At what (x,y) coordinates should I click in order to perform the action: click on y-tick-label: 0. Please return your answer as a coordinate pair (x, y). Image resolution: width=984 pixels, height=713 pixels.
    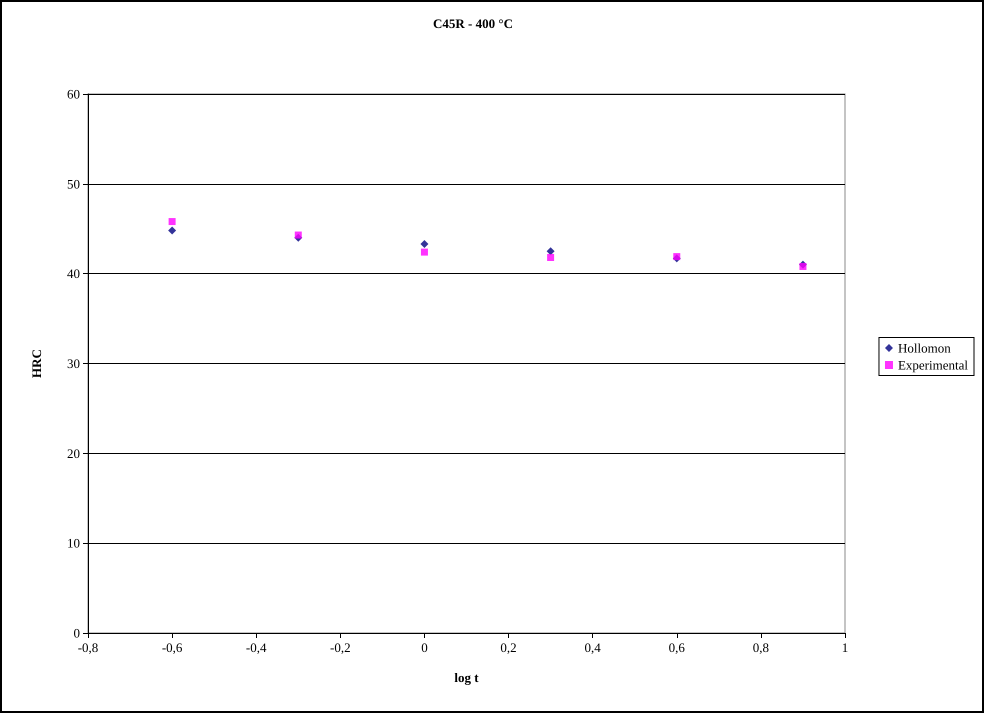
    Looking at the image, I should click on (77, 633).